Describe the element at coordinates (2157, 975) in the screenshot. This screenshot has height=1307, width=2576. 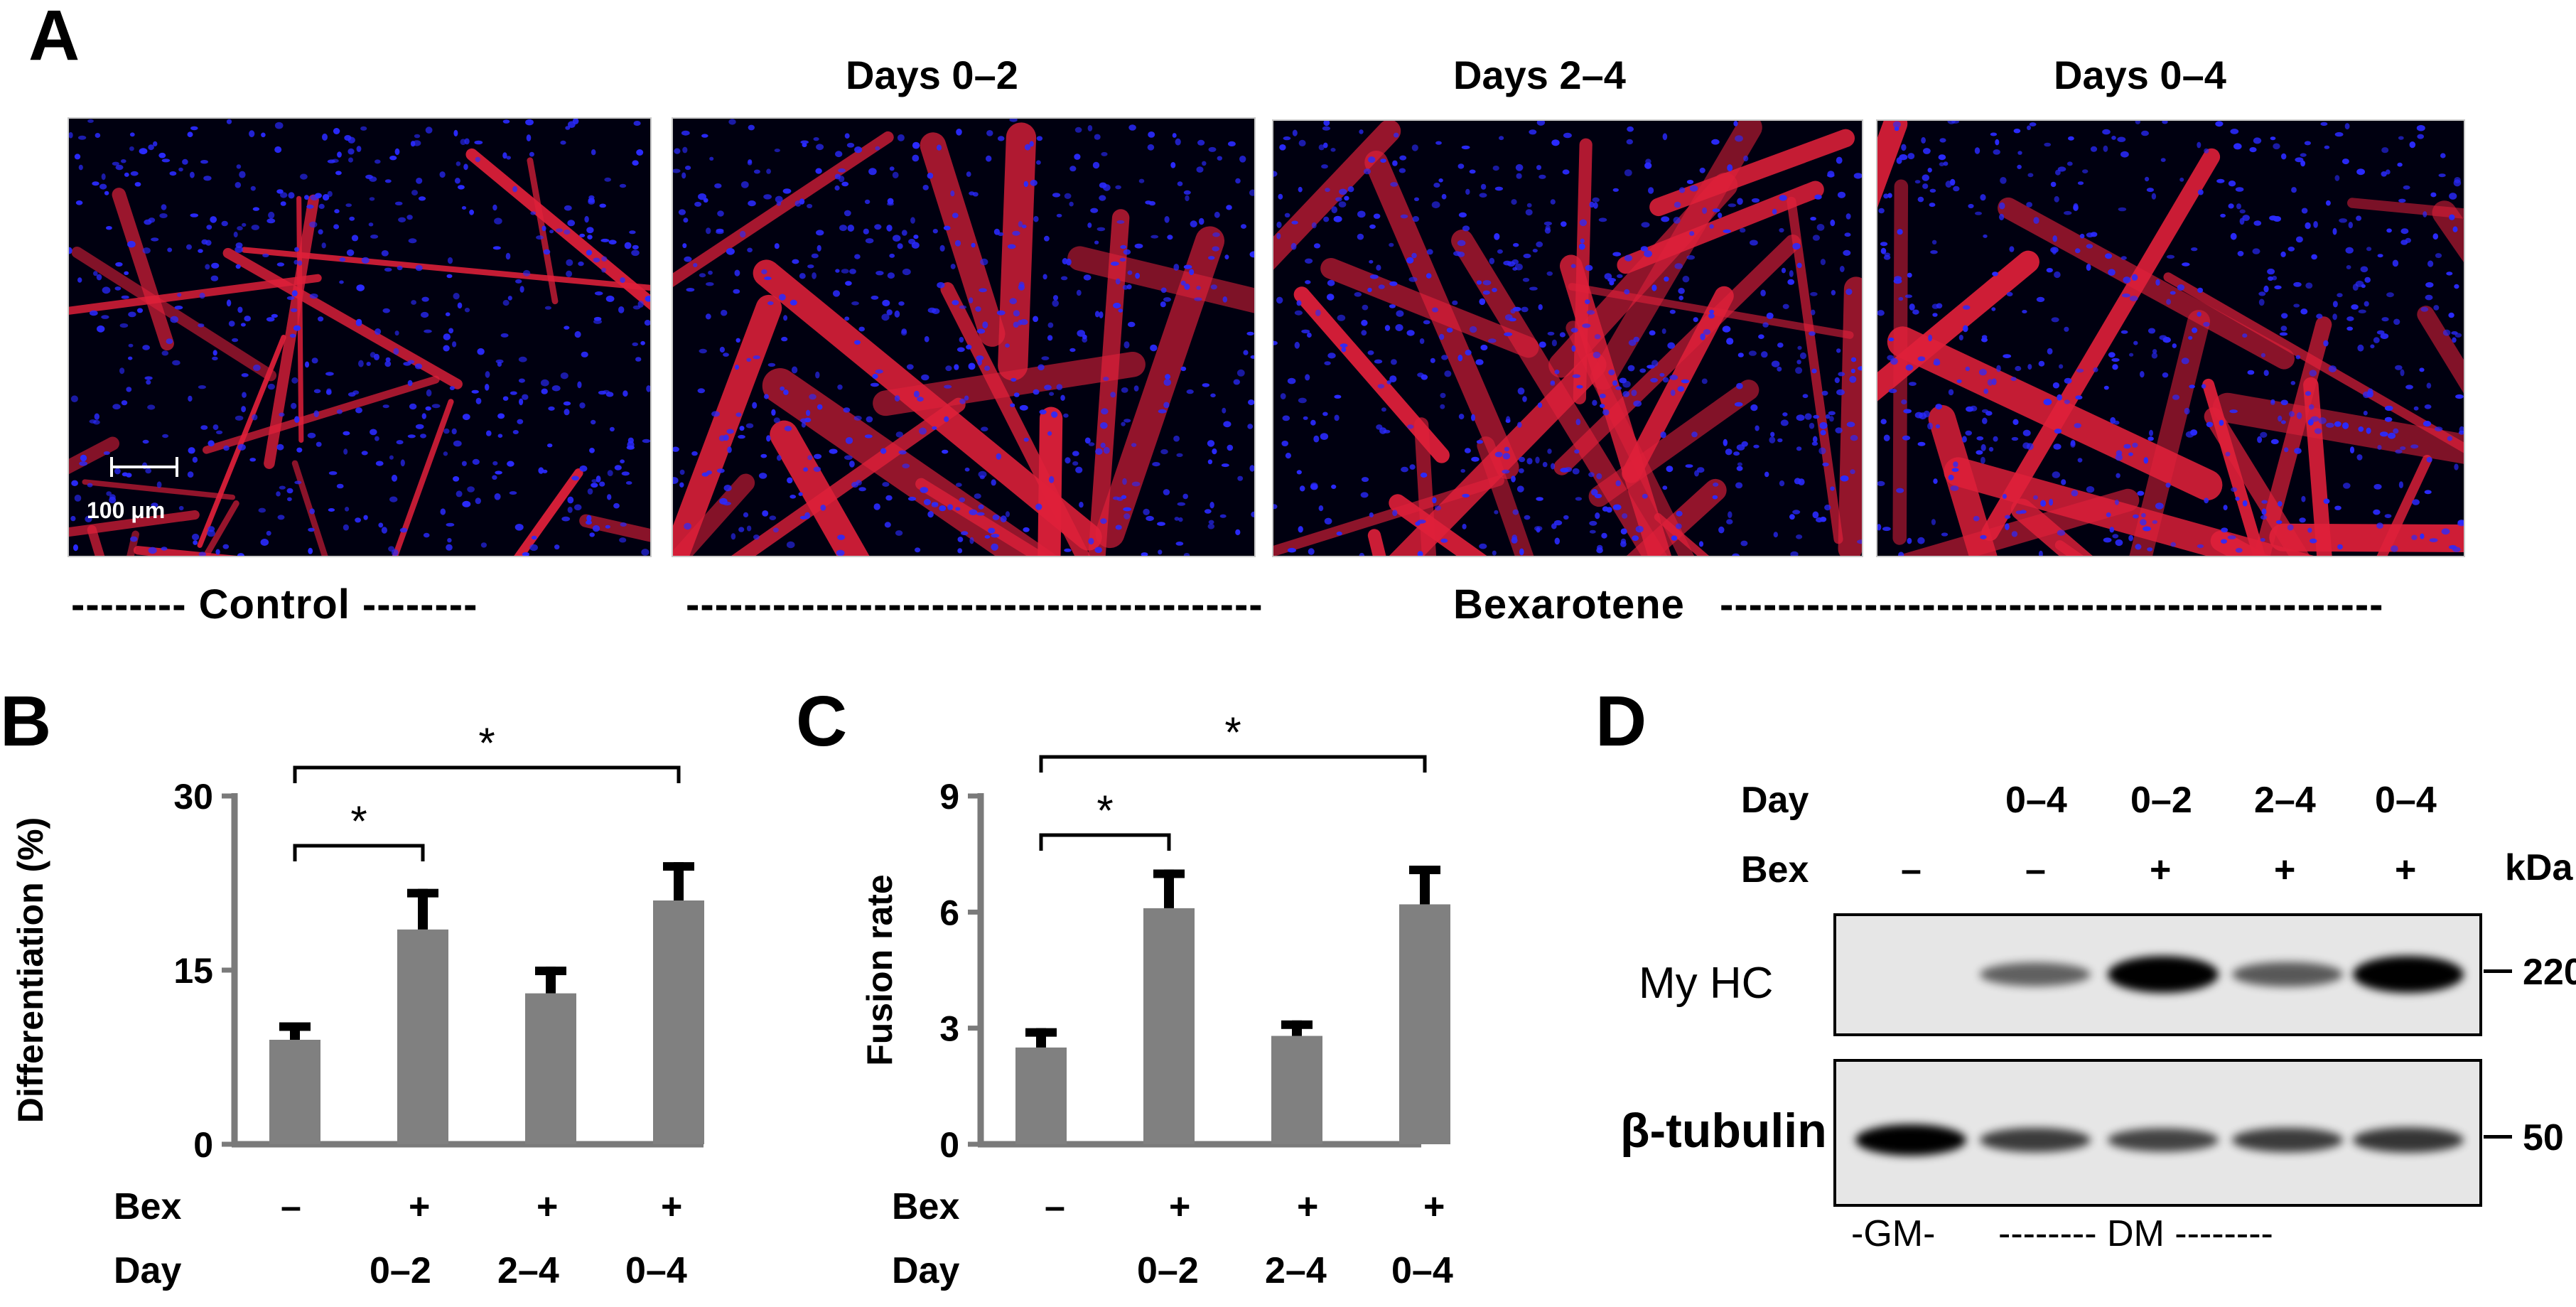
I see `myhc-blot` at that location.